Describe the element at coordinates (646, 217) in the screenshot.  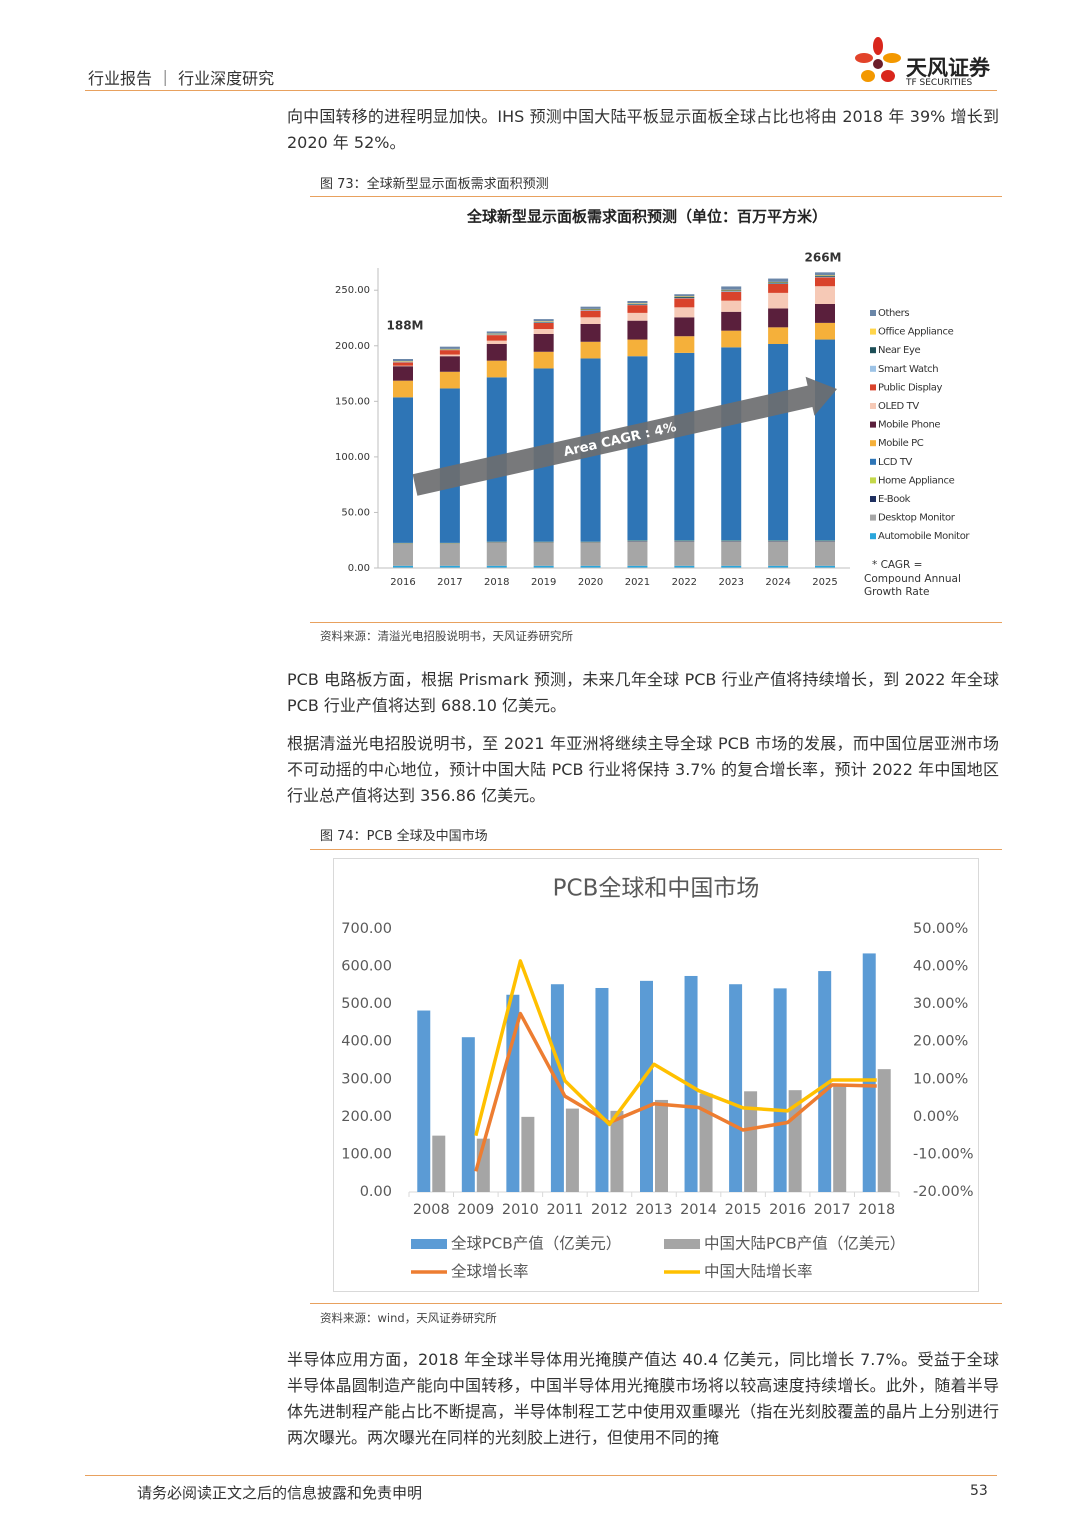
I see `chart-title: 全球新型显示面板需求面积预测（单位：百万平方米）` at that location.